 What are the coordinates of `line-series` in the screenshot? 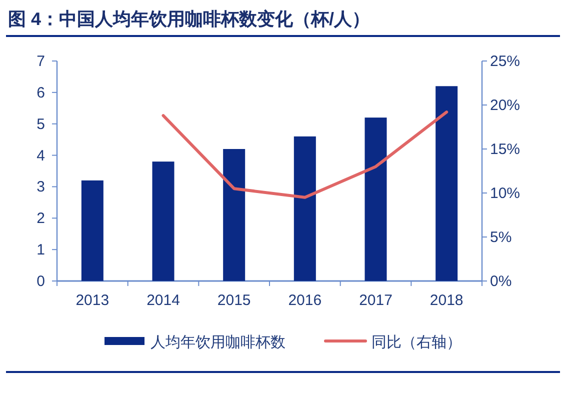 It's located at (305, 154).